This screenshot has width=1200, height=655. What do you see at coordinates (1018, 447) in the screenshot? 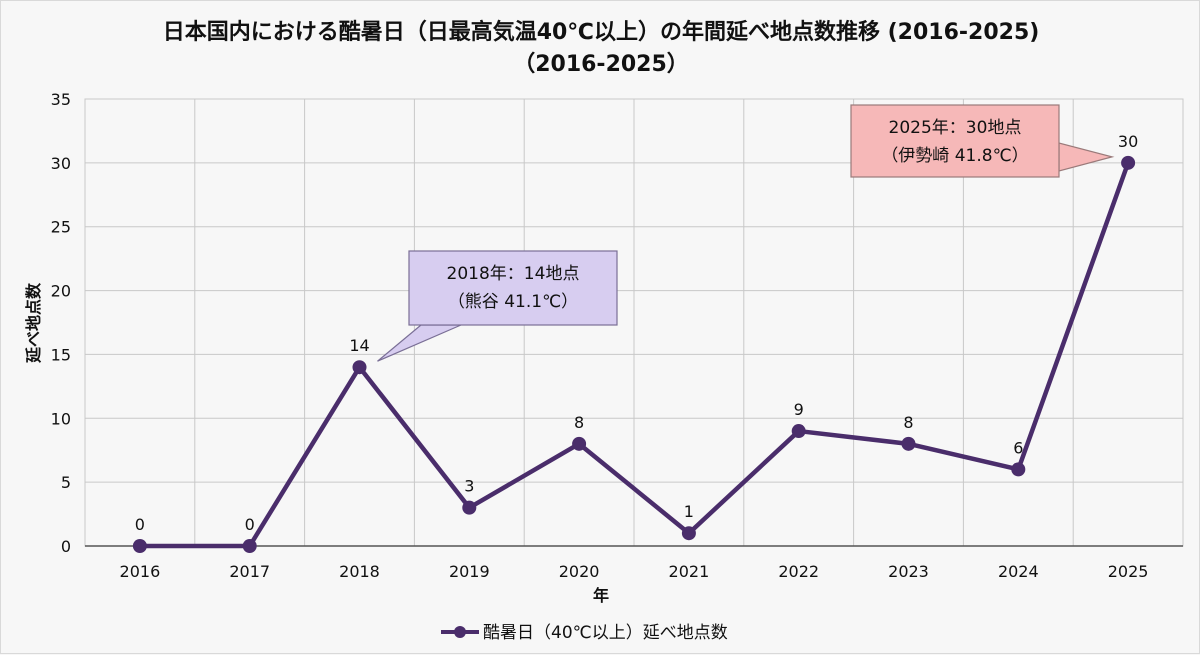
I see `data-label: 6` at bounding box center [1018, 447].